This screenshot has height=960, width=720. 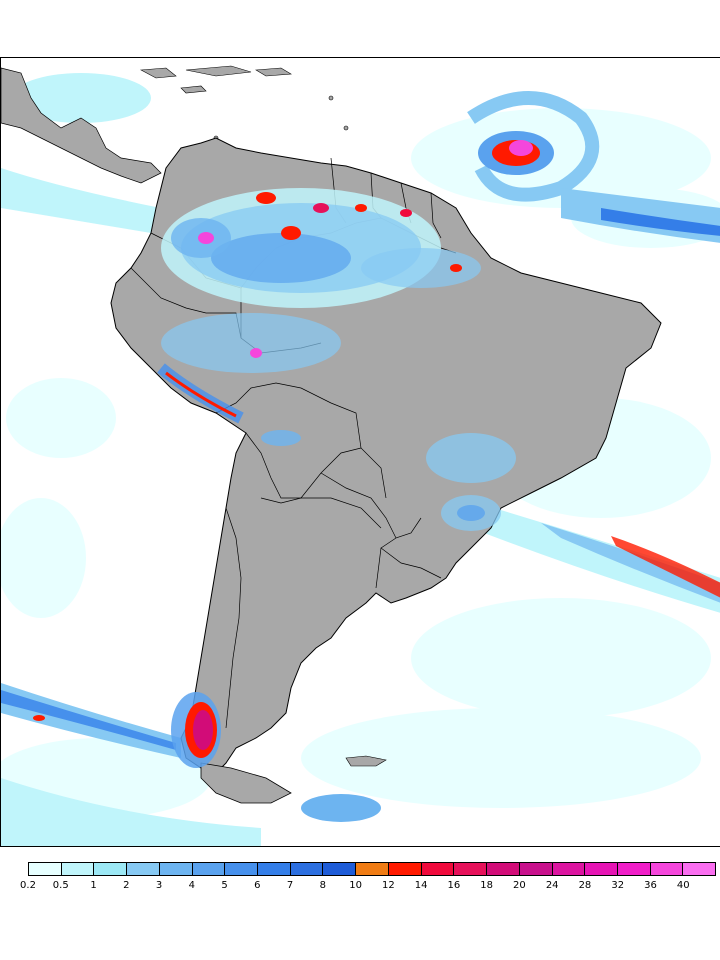 What do you see at coordinates (321, 280) in the screenshot?
I see `amazon-precip` at bounding box center [321, 280].